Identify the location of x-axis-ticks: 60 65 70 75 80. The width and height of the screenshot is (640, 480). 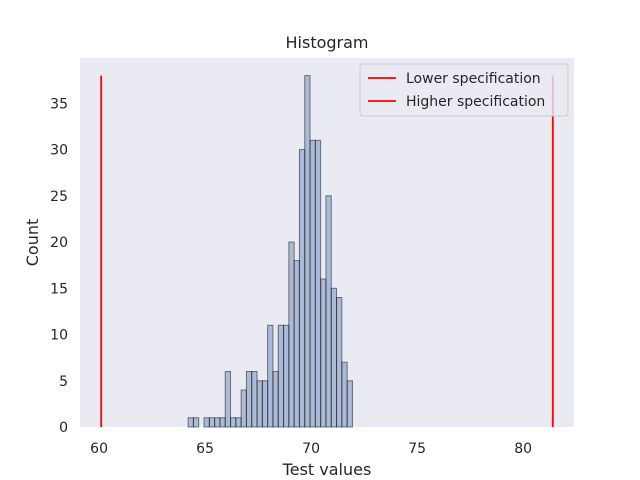
(311, 449).